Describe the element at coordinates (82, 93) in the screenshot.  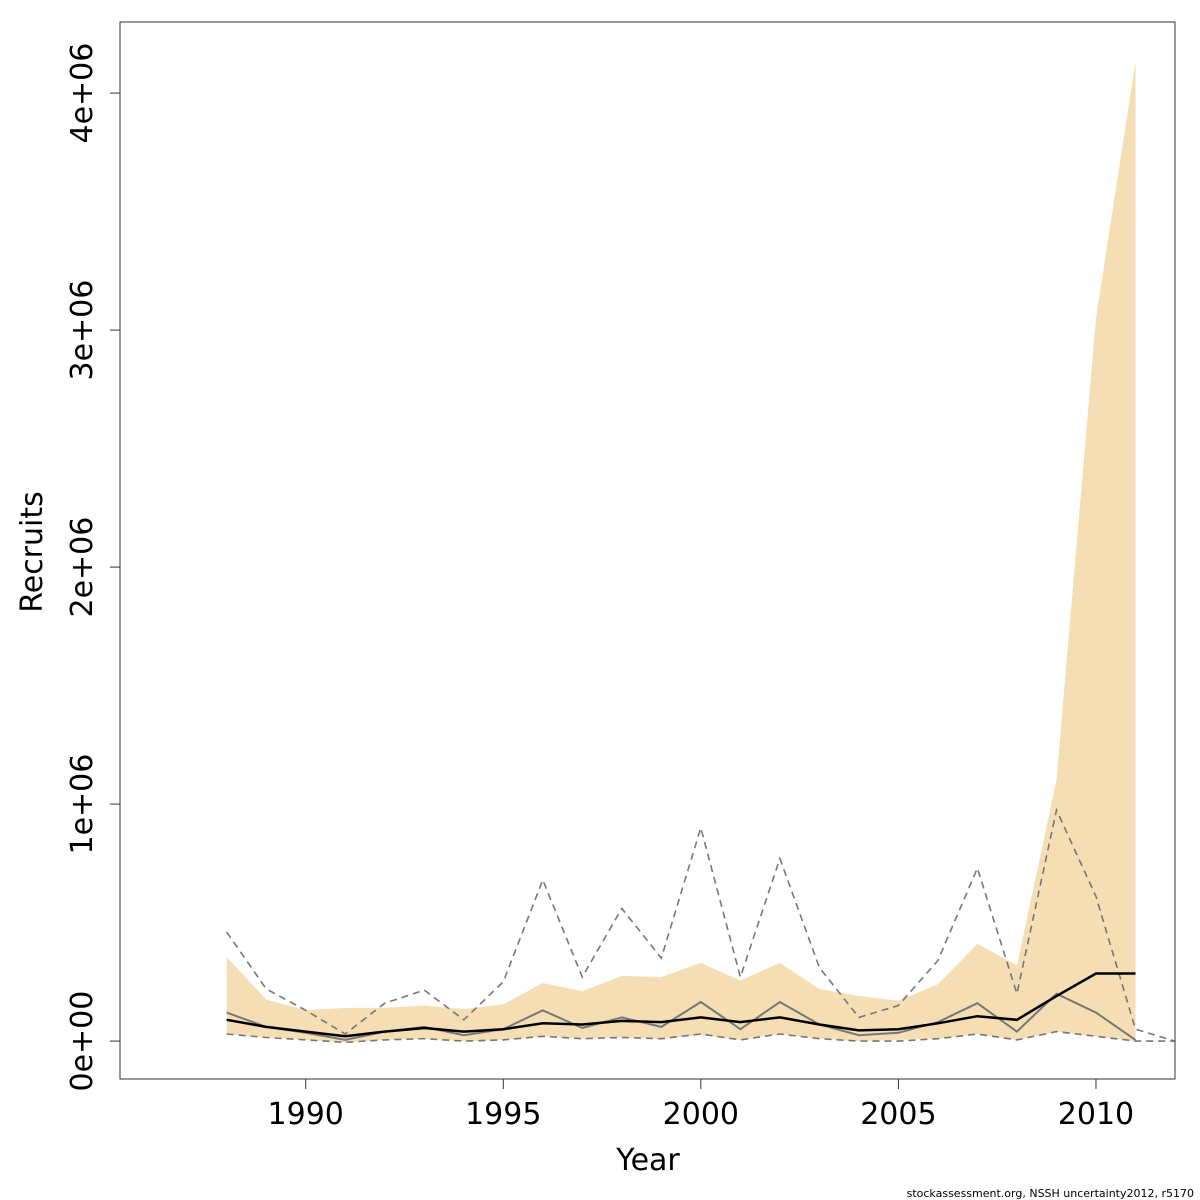
I see `y-tick-label: 4e+06` at that location.